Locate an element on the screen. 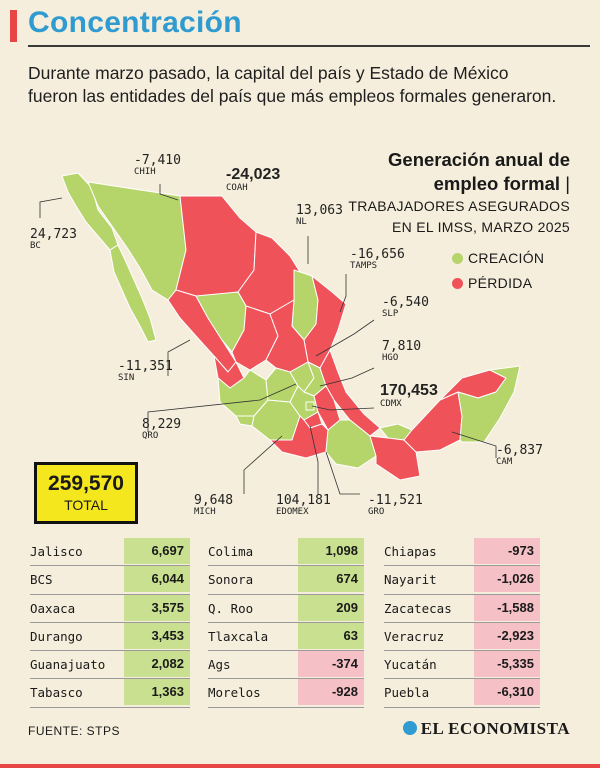  label-cdmx: 170,453 CDMX is located at coordinates (409, 395).